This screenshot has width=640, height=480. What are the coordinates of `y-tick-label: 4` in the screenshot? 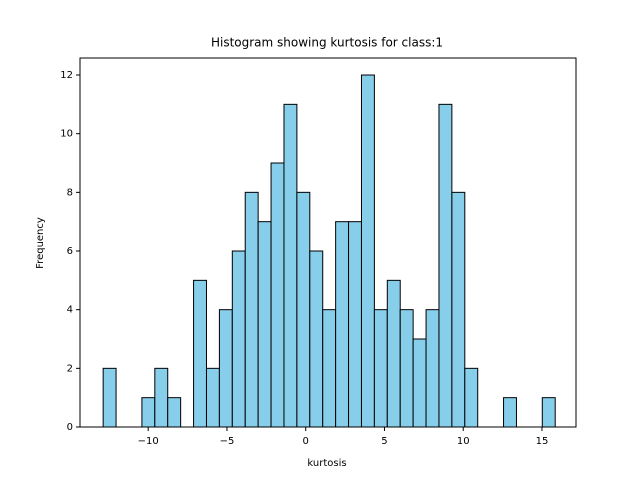 It's located at (70, 310).